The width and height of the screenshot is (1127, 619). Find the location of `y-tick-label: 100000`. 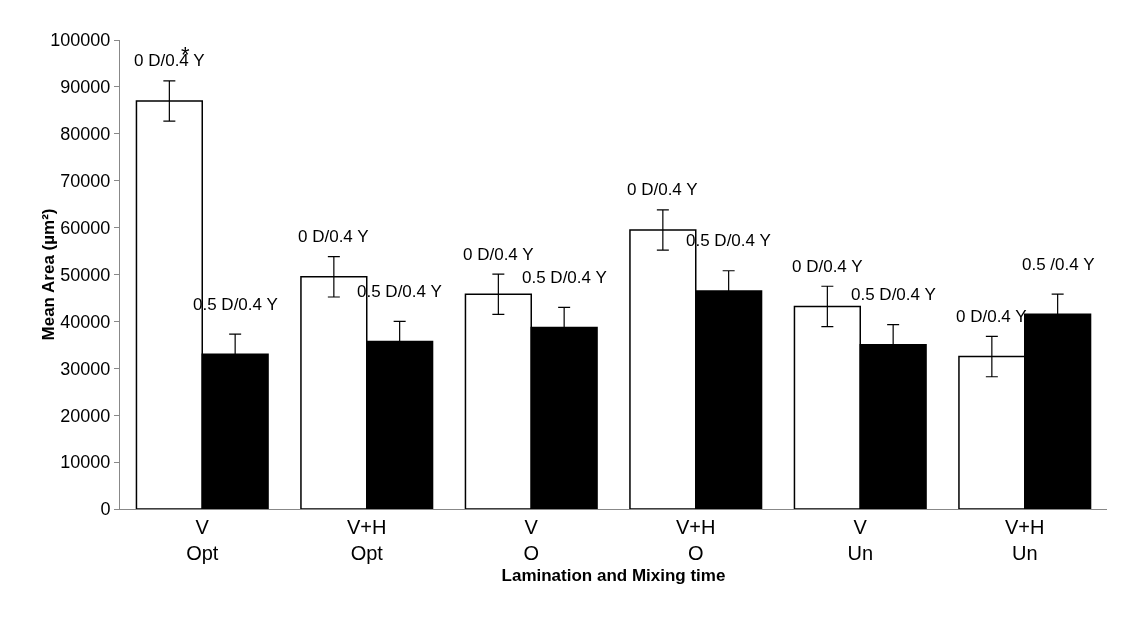

y-tick-label: 100000 is located at coordinates (80, 40).